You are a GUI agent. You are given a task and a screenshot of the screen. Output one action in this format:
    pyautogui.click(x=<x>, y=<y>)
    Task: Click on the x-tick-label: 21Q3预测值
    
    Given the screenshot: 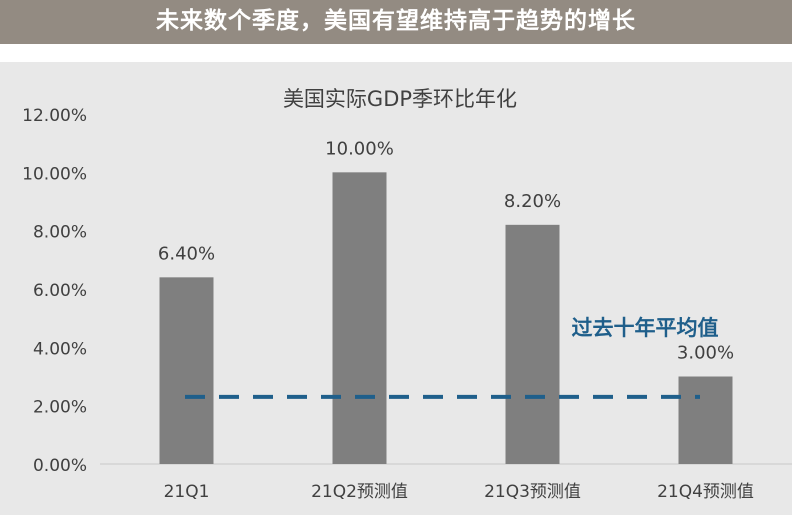 What is the action you would take?
    pyautogui.click(x=532, y=492)
    